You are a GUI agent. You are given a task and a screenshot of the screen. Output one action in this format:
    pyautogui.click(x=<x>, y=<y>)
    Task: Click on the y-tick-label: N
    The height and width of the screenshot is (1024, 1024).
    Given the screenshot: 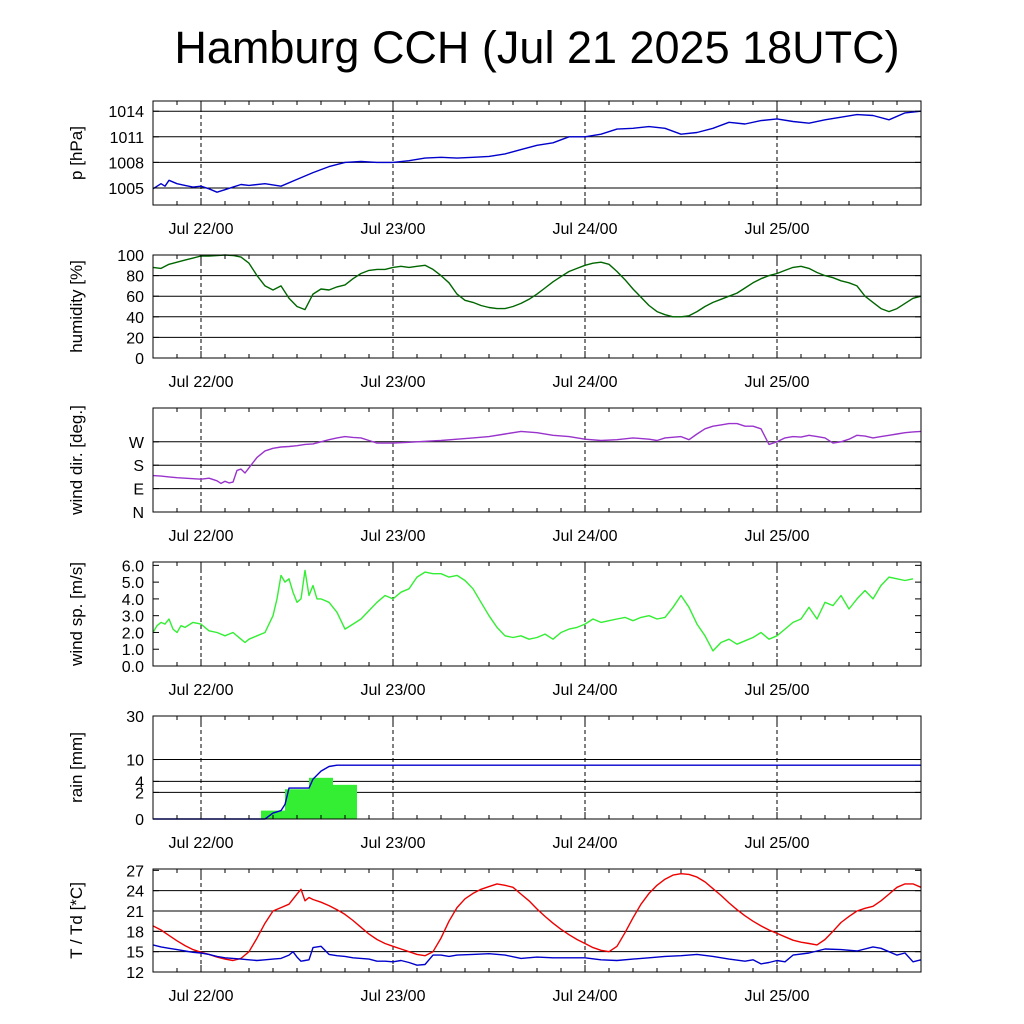 What is the action you would take?
    pyautogui.click(x=138, y=513)
    